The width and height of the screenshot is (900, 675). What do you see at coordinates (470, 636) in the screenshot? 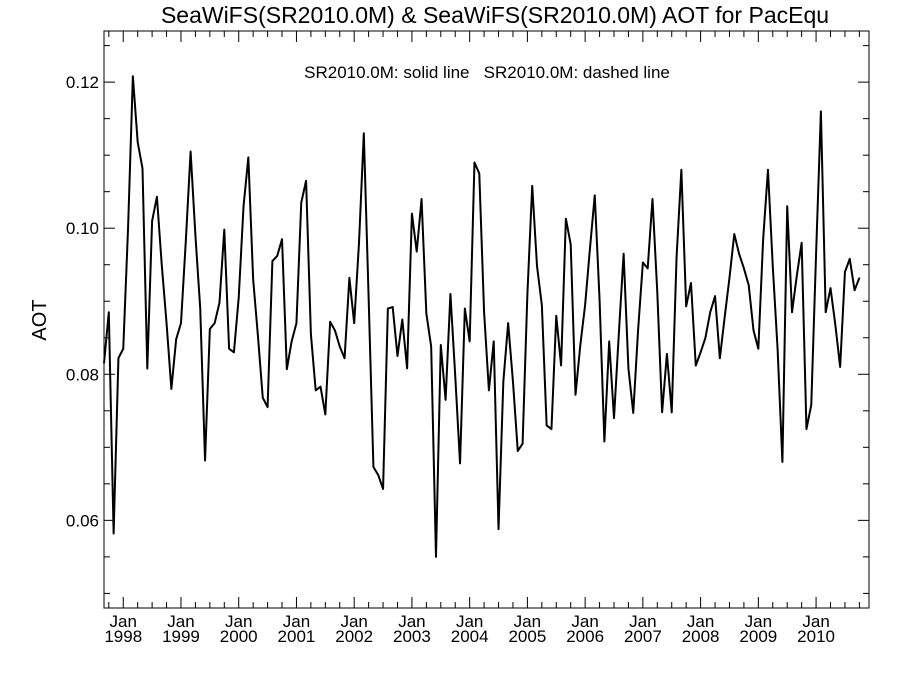
I see `x-tick-label-year: 2004` at bounding box center [470, 636].